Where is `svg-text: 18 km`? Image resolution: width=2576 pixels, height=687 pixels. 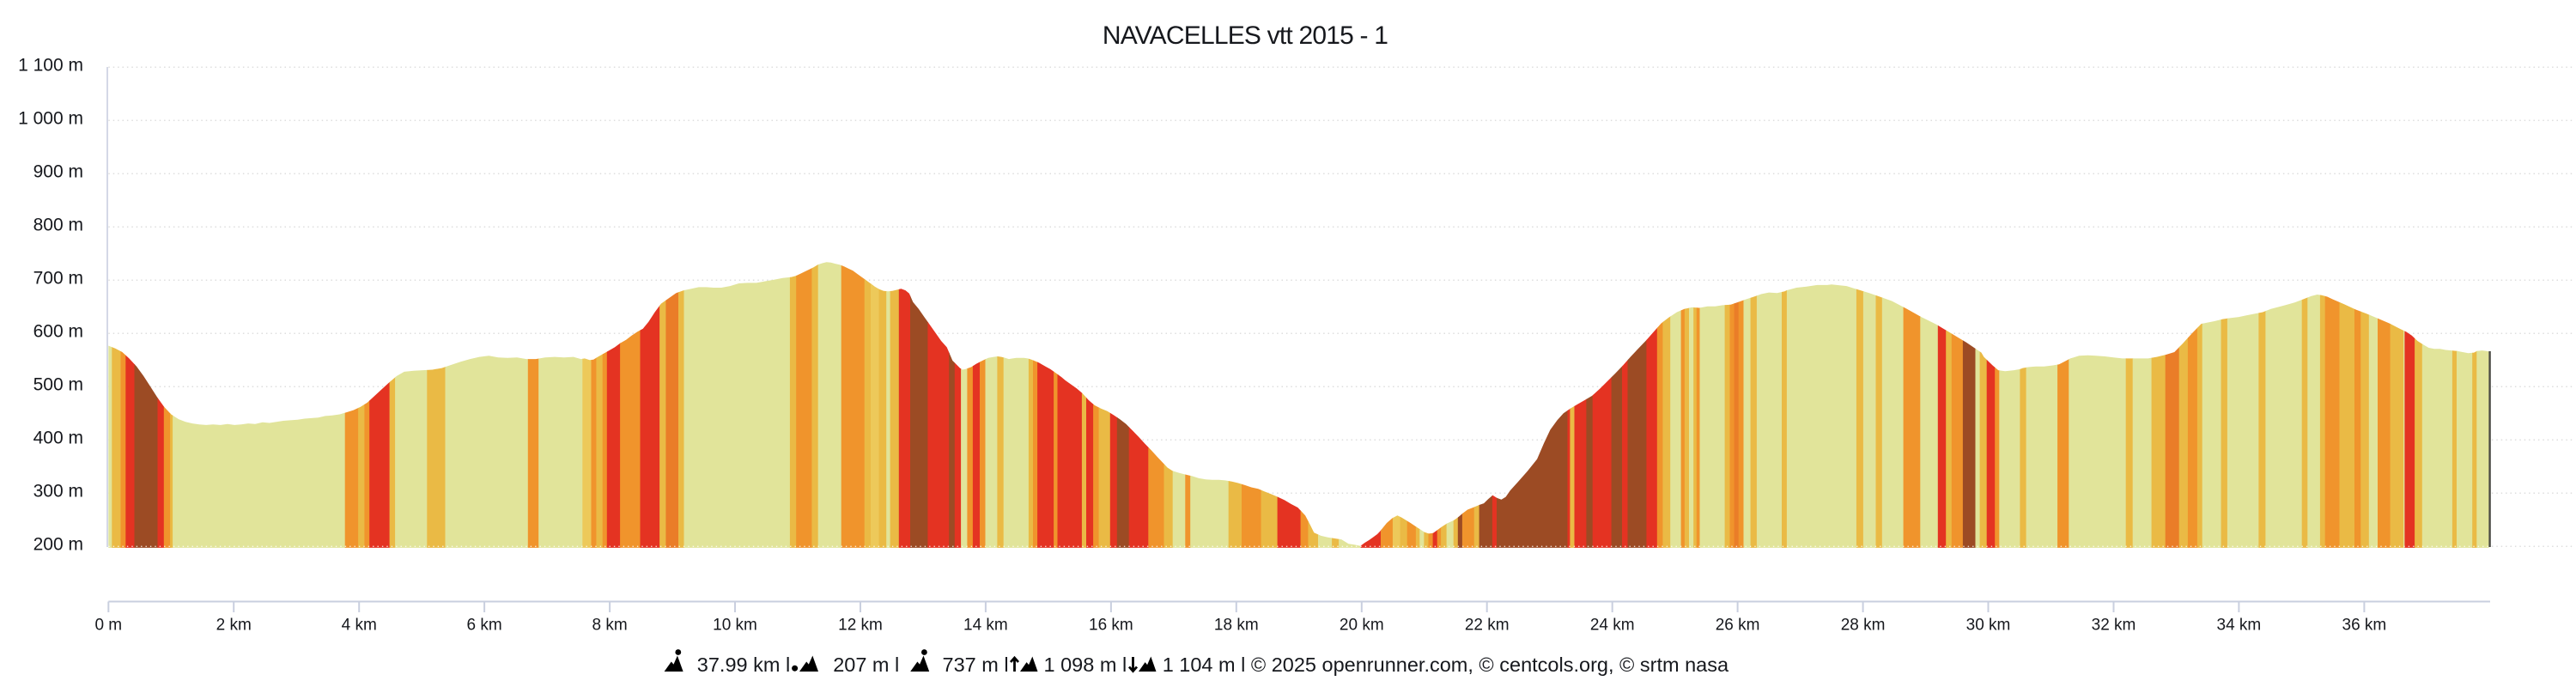 svg-text: 18 km is located at coordinates (1236, 626).